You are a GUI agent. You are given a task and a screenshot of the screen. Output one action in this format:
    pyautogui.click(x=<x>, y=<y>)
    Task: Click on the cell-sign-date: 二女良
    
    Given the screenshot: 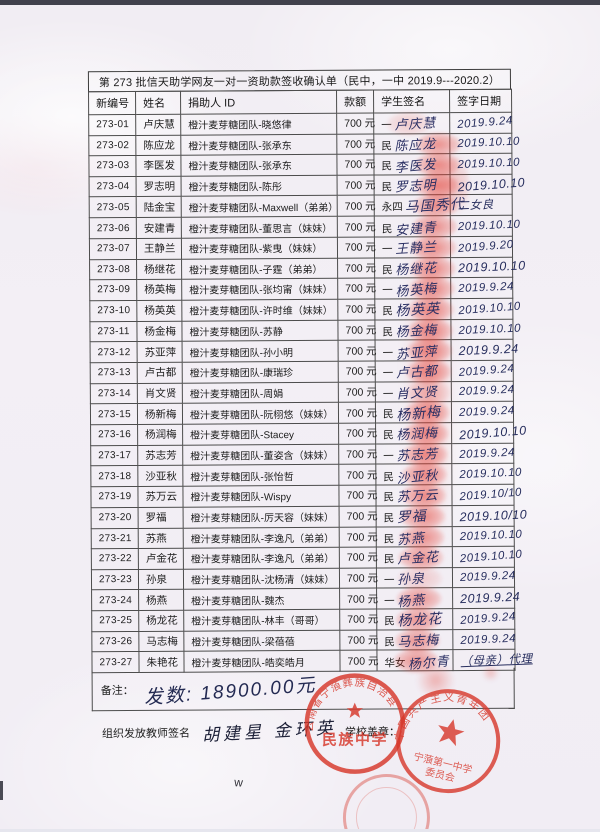 What is the action you would take?
    pyautogui.click(x=481, y=205)
    